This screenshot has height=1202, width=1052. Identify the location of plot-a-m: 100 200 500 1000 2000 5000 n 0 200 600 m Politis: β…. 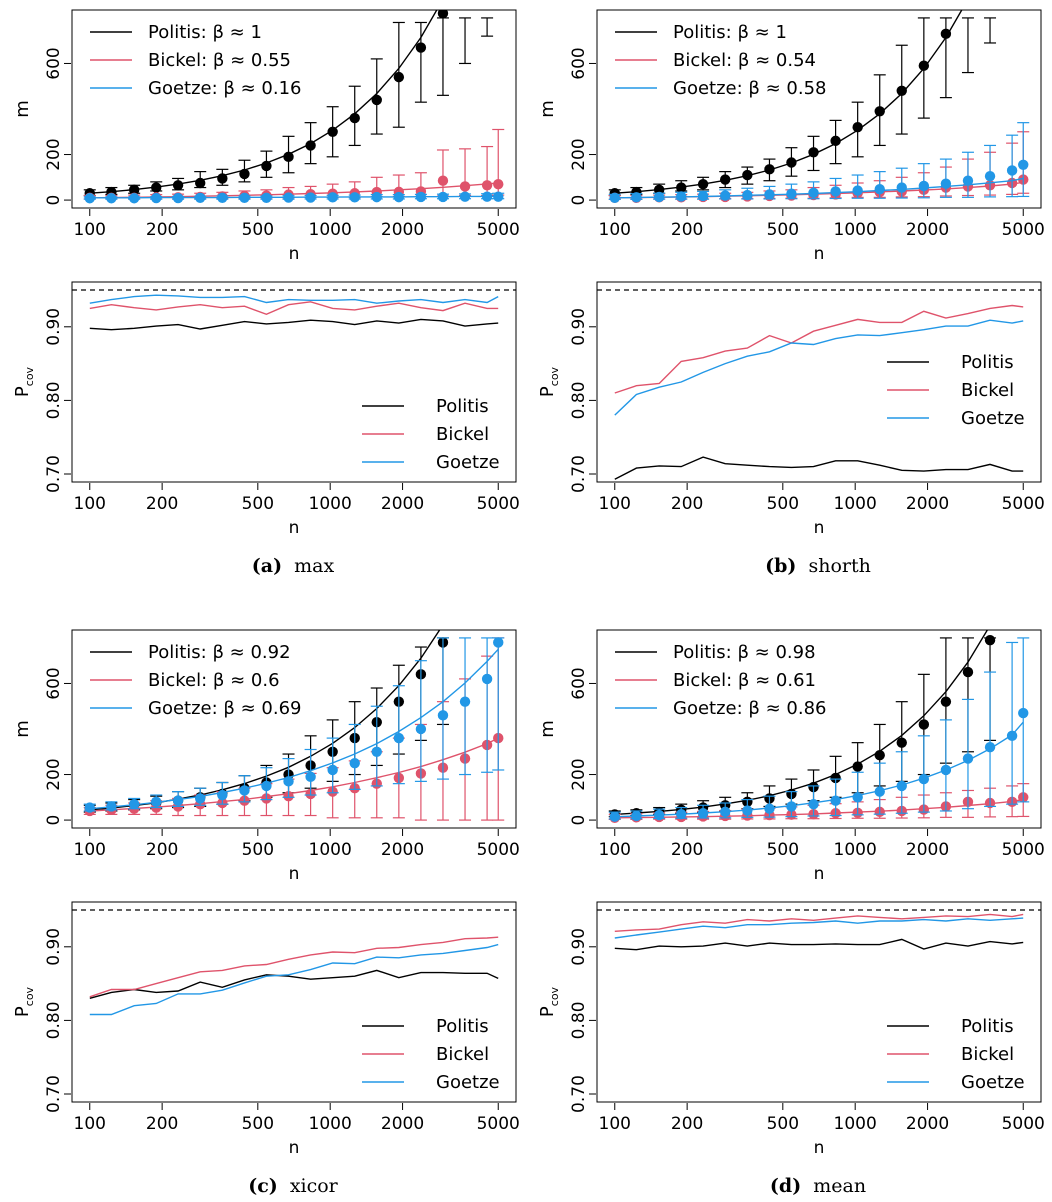
(266, 136).